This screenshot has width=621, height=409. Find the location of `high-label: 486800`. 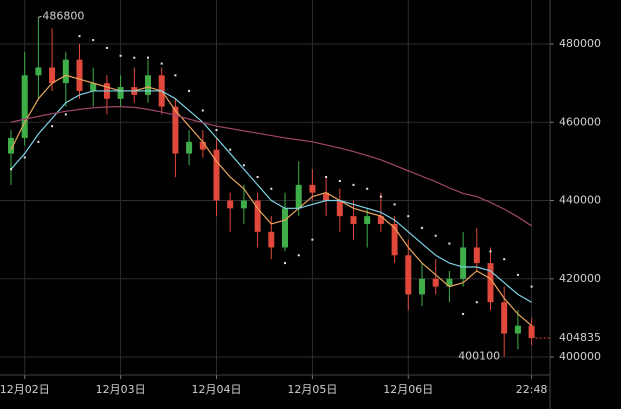

high-label: 486800 is located at coordinates (63, 15).